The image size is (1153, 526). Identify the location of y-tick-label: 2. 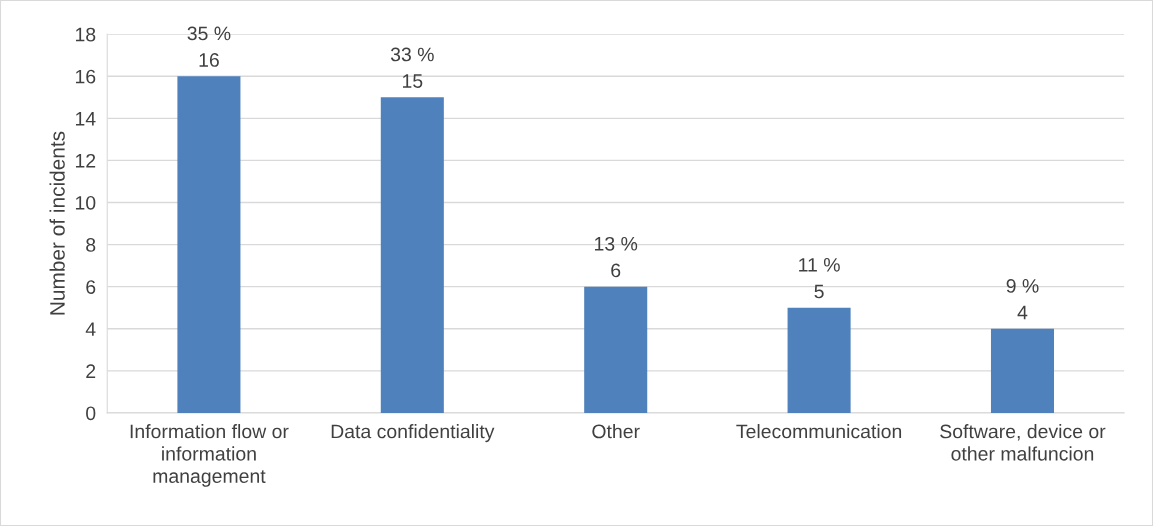
(91, 371).